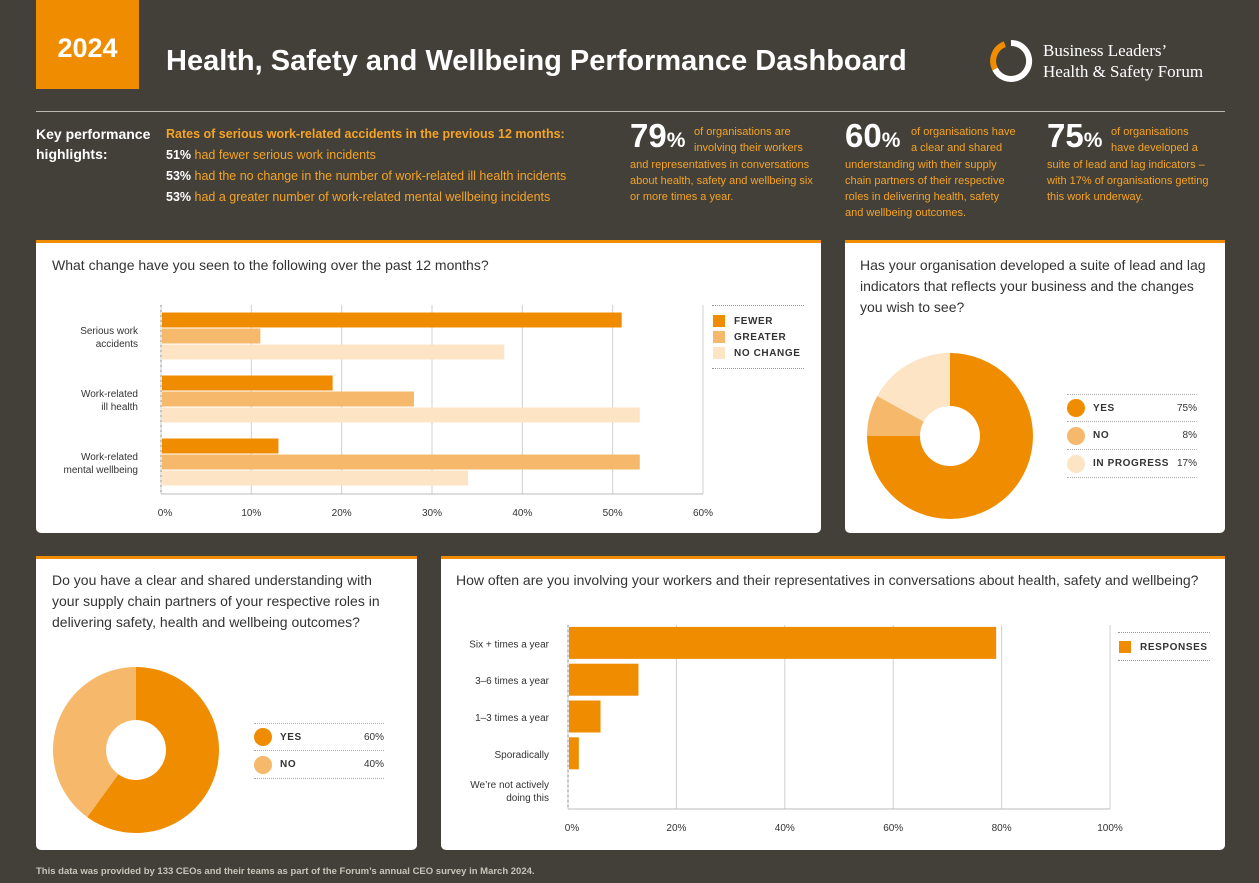  I want to click on rate-text: had fewer serious work incidents, so click(285, 155).